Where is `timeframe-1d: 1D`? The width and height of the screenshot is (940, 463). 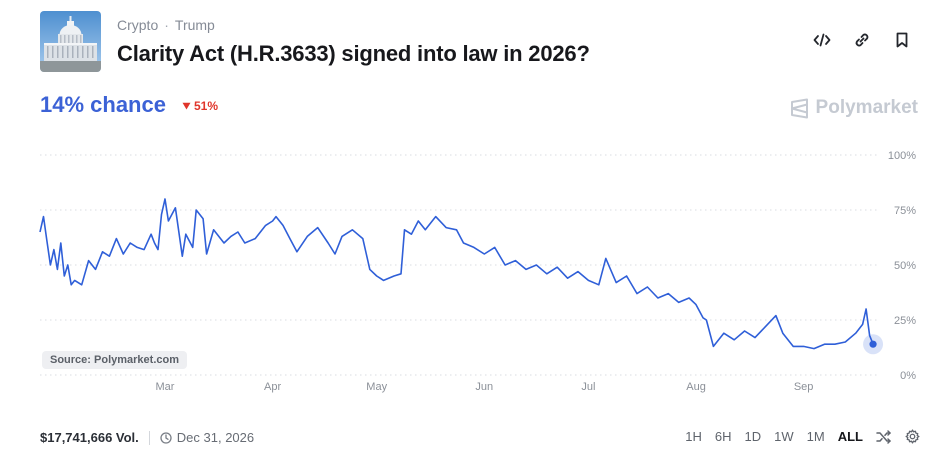 timeframe-1d: 1D is located at coordinates (753, 436).